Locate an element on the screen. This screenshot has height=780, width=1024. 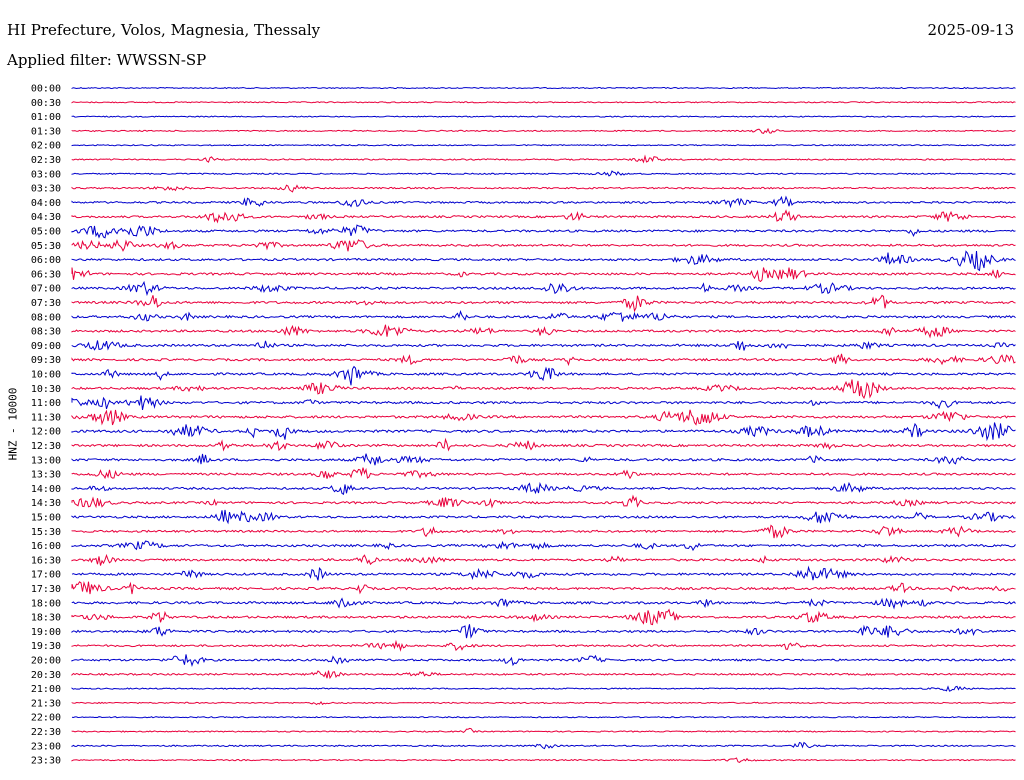
y-tick-label: 22:30 is located at coordinates (46, 732).